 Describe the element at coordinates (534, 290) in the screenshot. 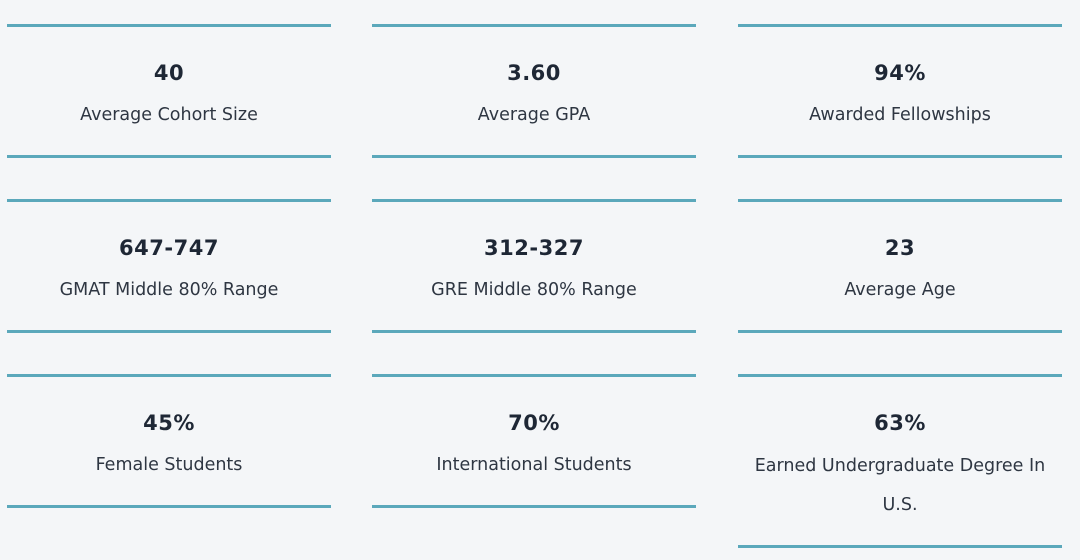

I see `stat-label: GRE Middle 80% Range` at that location.